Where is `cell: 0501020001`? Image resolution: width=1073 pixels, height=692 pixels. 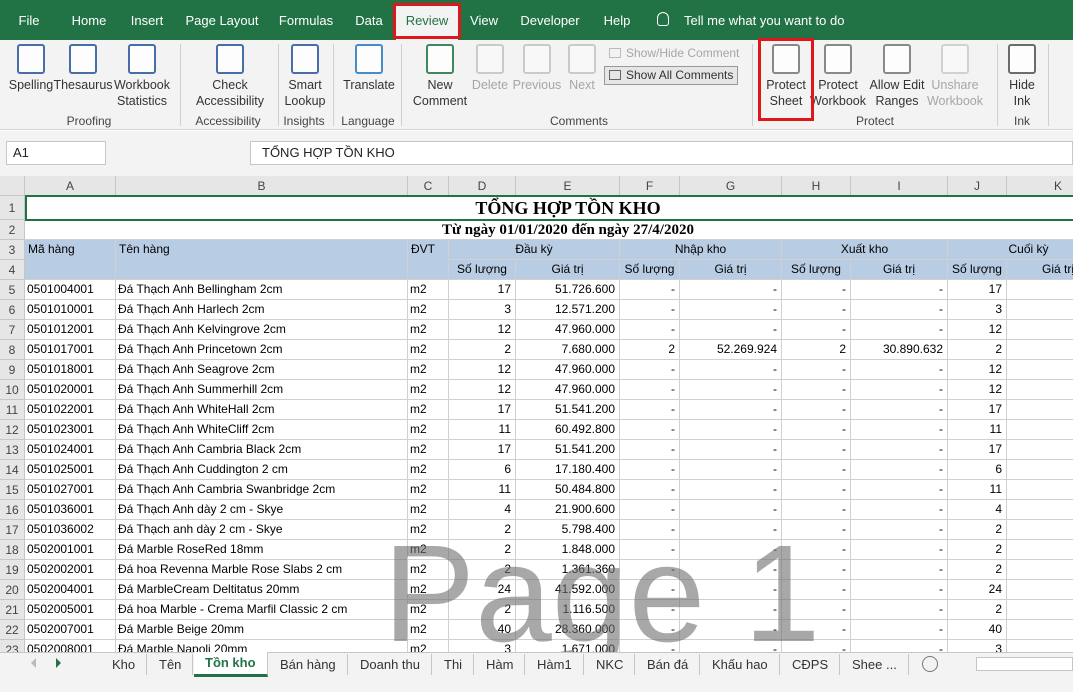
cell: 0501020001 is located at coordinates (70, 390).